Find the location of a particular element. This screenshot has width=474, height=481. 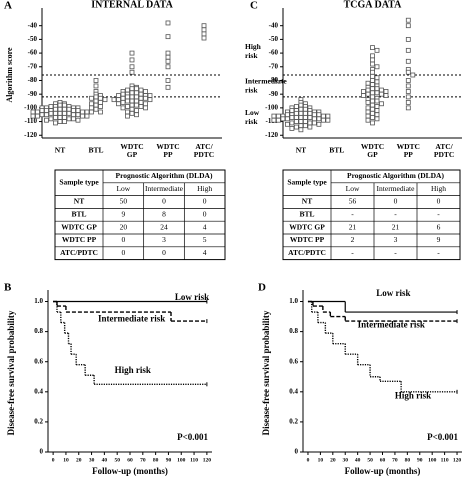

risk-annotation: Low risk is located at coordinates (252, 117).